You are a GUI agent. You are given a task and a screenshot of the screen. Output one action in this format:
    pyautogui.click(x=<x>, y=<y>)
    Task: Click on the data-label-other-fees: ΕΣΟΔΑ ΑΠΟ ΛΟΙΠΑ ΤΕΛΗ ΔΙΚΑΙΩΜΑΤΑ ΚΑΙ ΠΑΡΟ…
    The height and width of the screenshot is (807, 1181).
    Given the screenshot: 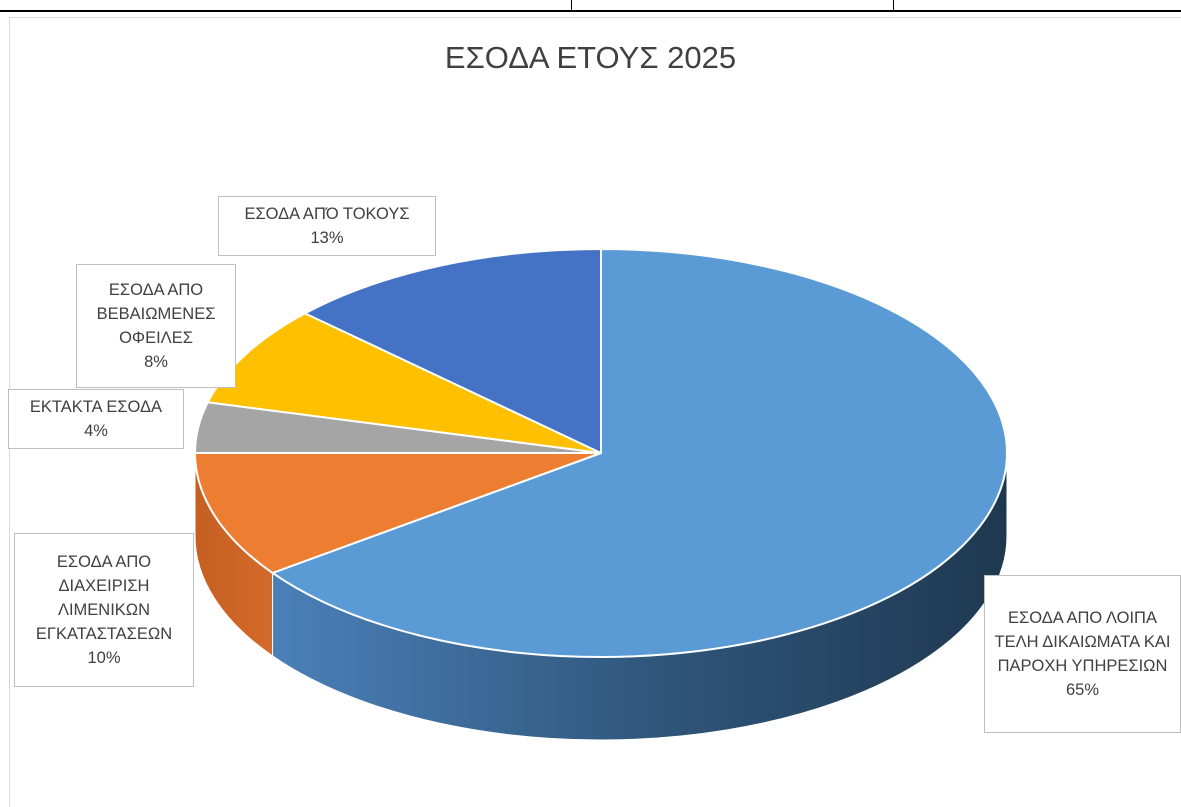 What is the action you would take?
    pyautogui.click(x=1082, y=654)
    